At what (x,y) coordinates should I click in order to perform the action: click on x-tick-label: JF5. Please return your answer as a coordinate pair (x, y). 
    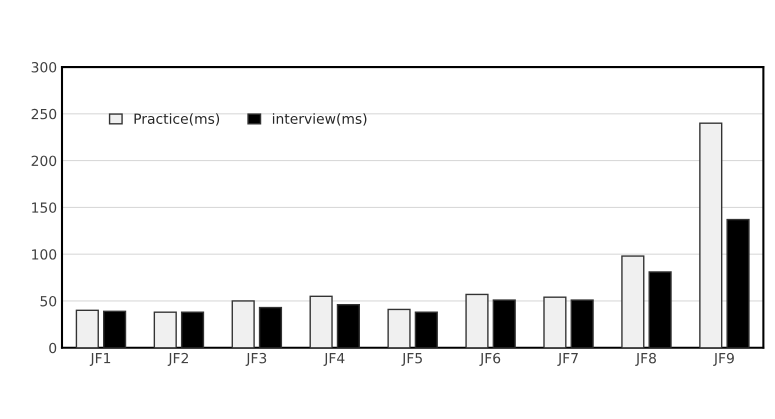
    Looking at the image, I should click on (412, 359).